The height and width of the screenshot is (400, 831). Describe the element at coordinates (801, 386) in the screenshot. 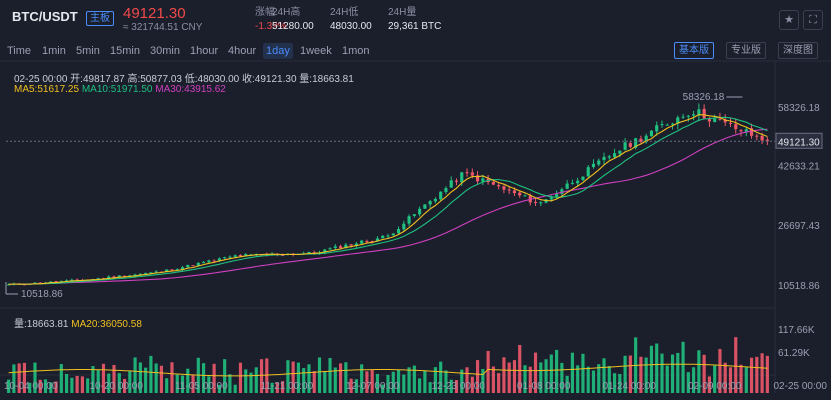

I see `x-tick-label: 02-25 00:00` at that location.